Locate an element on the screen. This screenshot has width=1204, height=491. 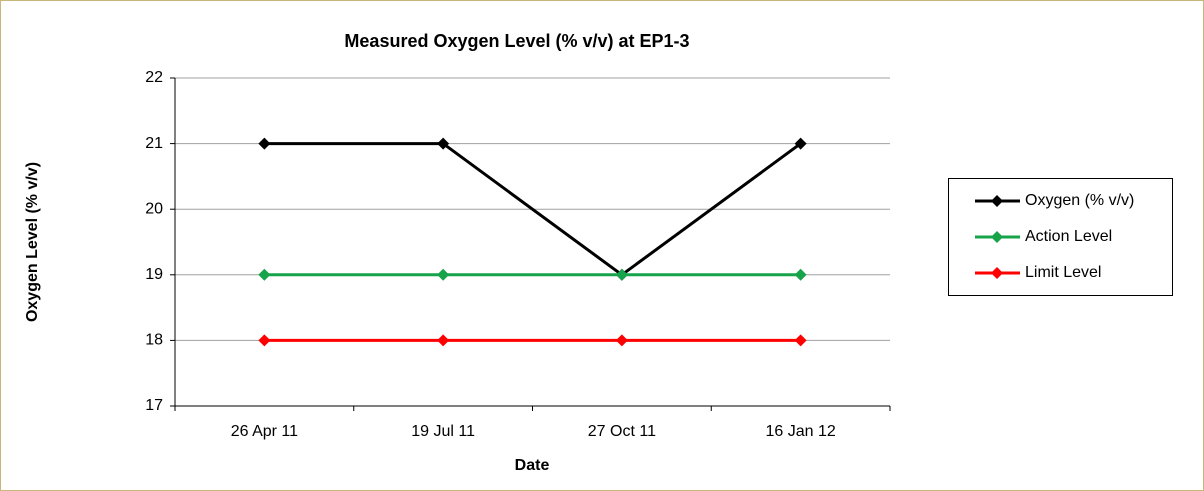
y-tick-label: 18 is located at coordinates (154, 340).